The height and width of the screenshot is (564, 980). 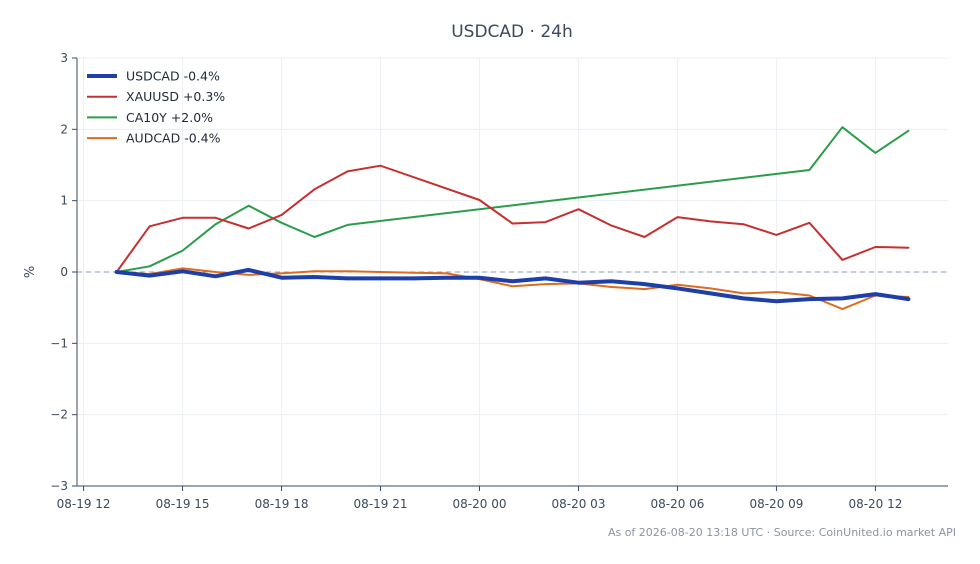 What do you see at coordinates (512, 32) in the screenshot?
I see `chart-title: USDCAD · 24h` at bounding box center [512, 32].